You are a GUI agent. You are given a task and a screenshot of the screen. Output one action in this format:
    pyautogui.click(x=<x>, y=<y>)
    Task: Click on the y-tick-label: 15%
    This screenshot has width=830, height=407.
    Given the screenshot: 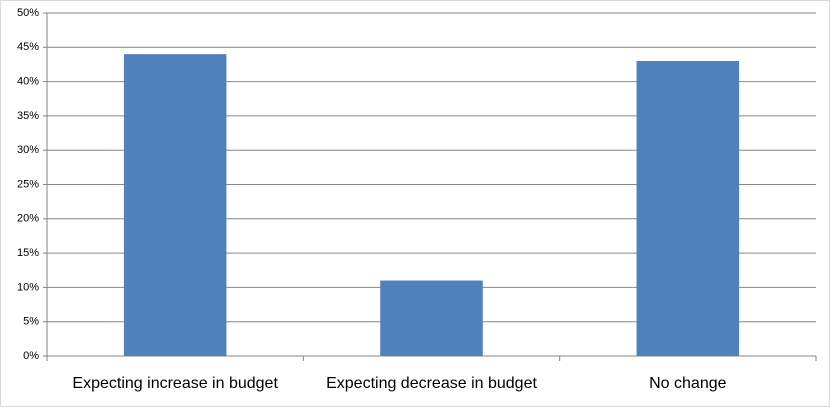 What is the action you would take?
    pyautogui.click(x=28, y=253)
    